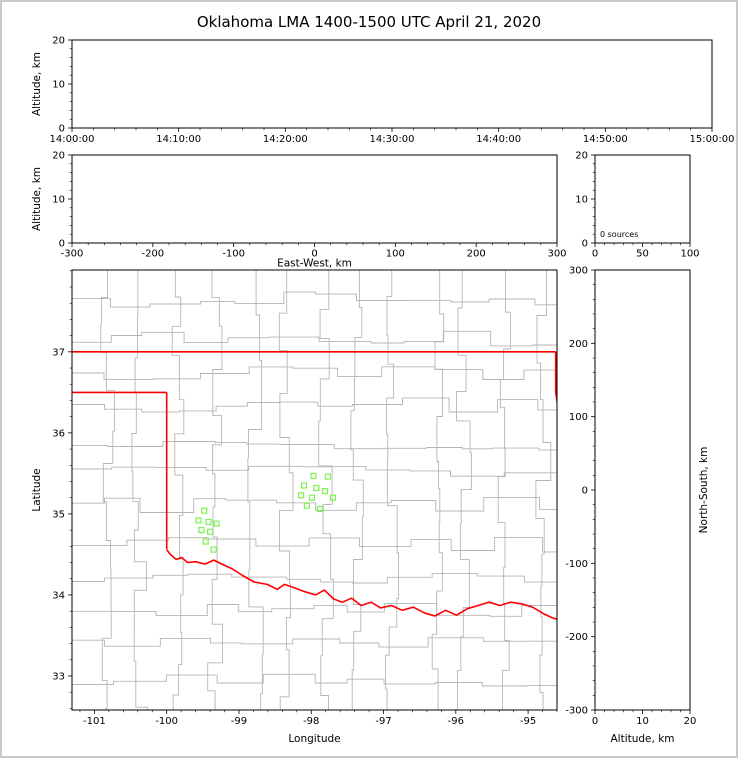 The width and height of the screenshot is (738, 758). Describe the element at coordinates (178, 139) in the screenshot. I see `tick-label: 14:10:00` at that location.